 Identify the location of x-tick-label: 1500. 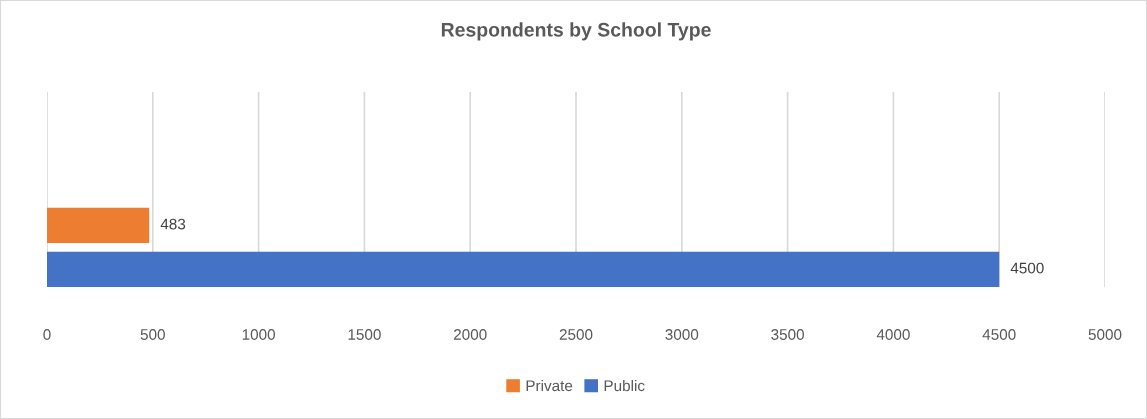
(364, 334).